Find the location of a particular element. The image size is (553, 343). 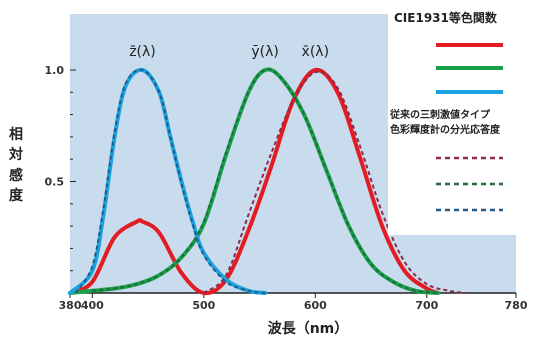

x-tick-label: 700 is located at coordinates (426, 305).